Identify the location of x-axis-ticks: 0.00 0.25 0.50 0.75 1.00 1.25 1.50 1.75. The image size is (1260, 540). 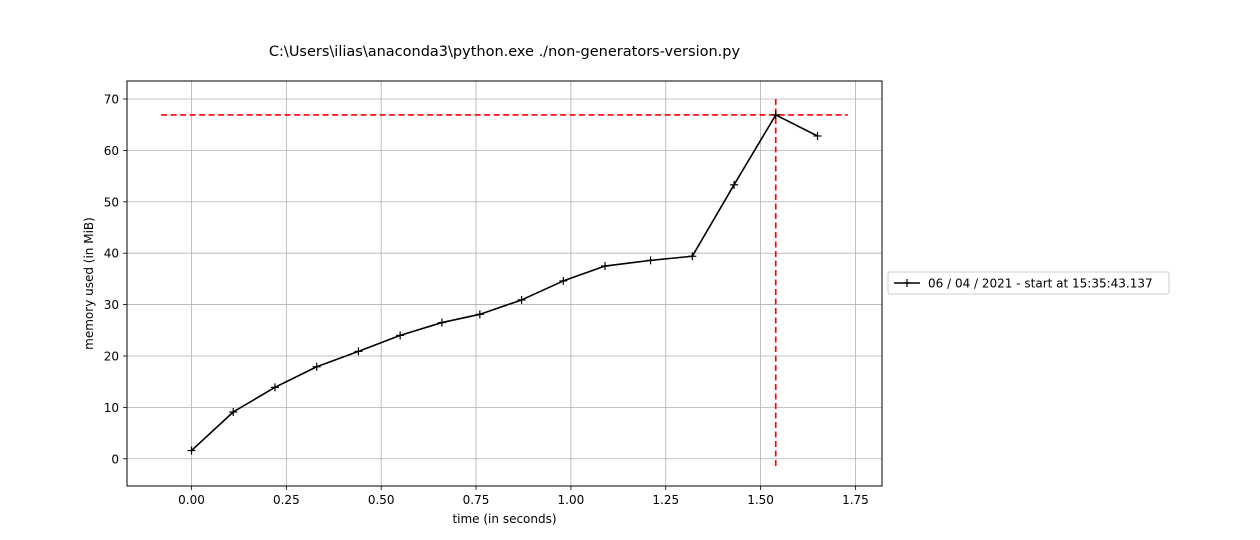
(523, 496).